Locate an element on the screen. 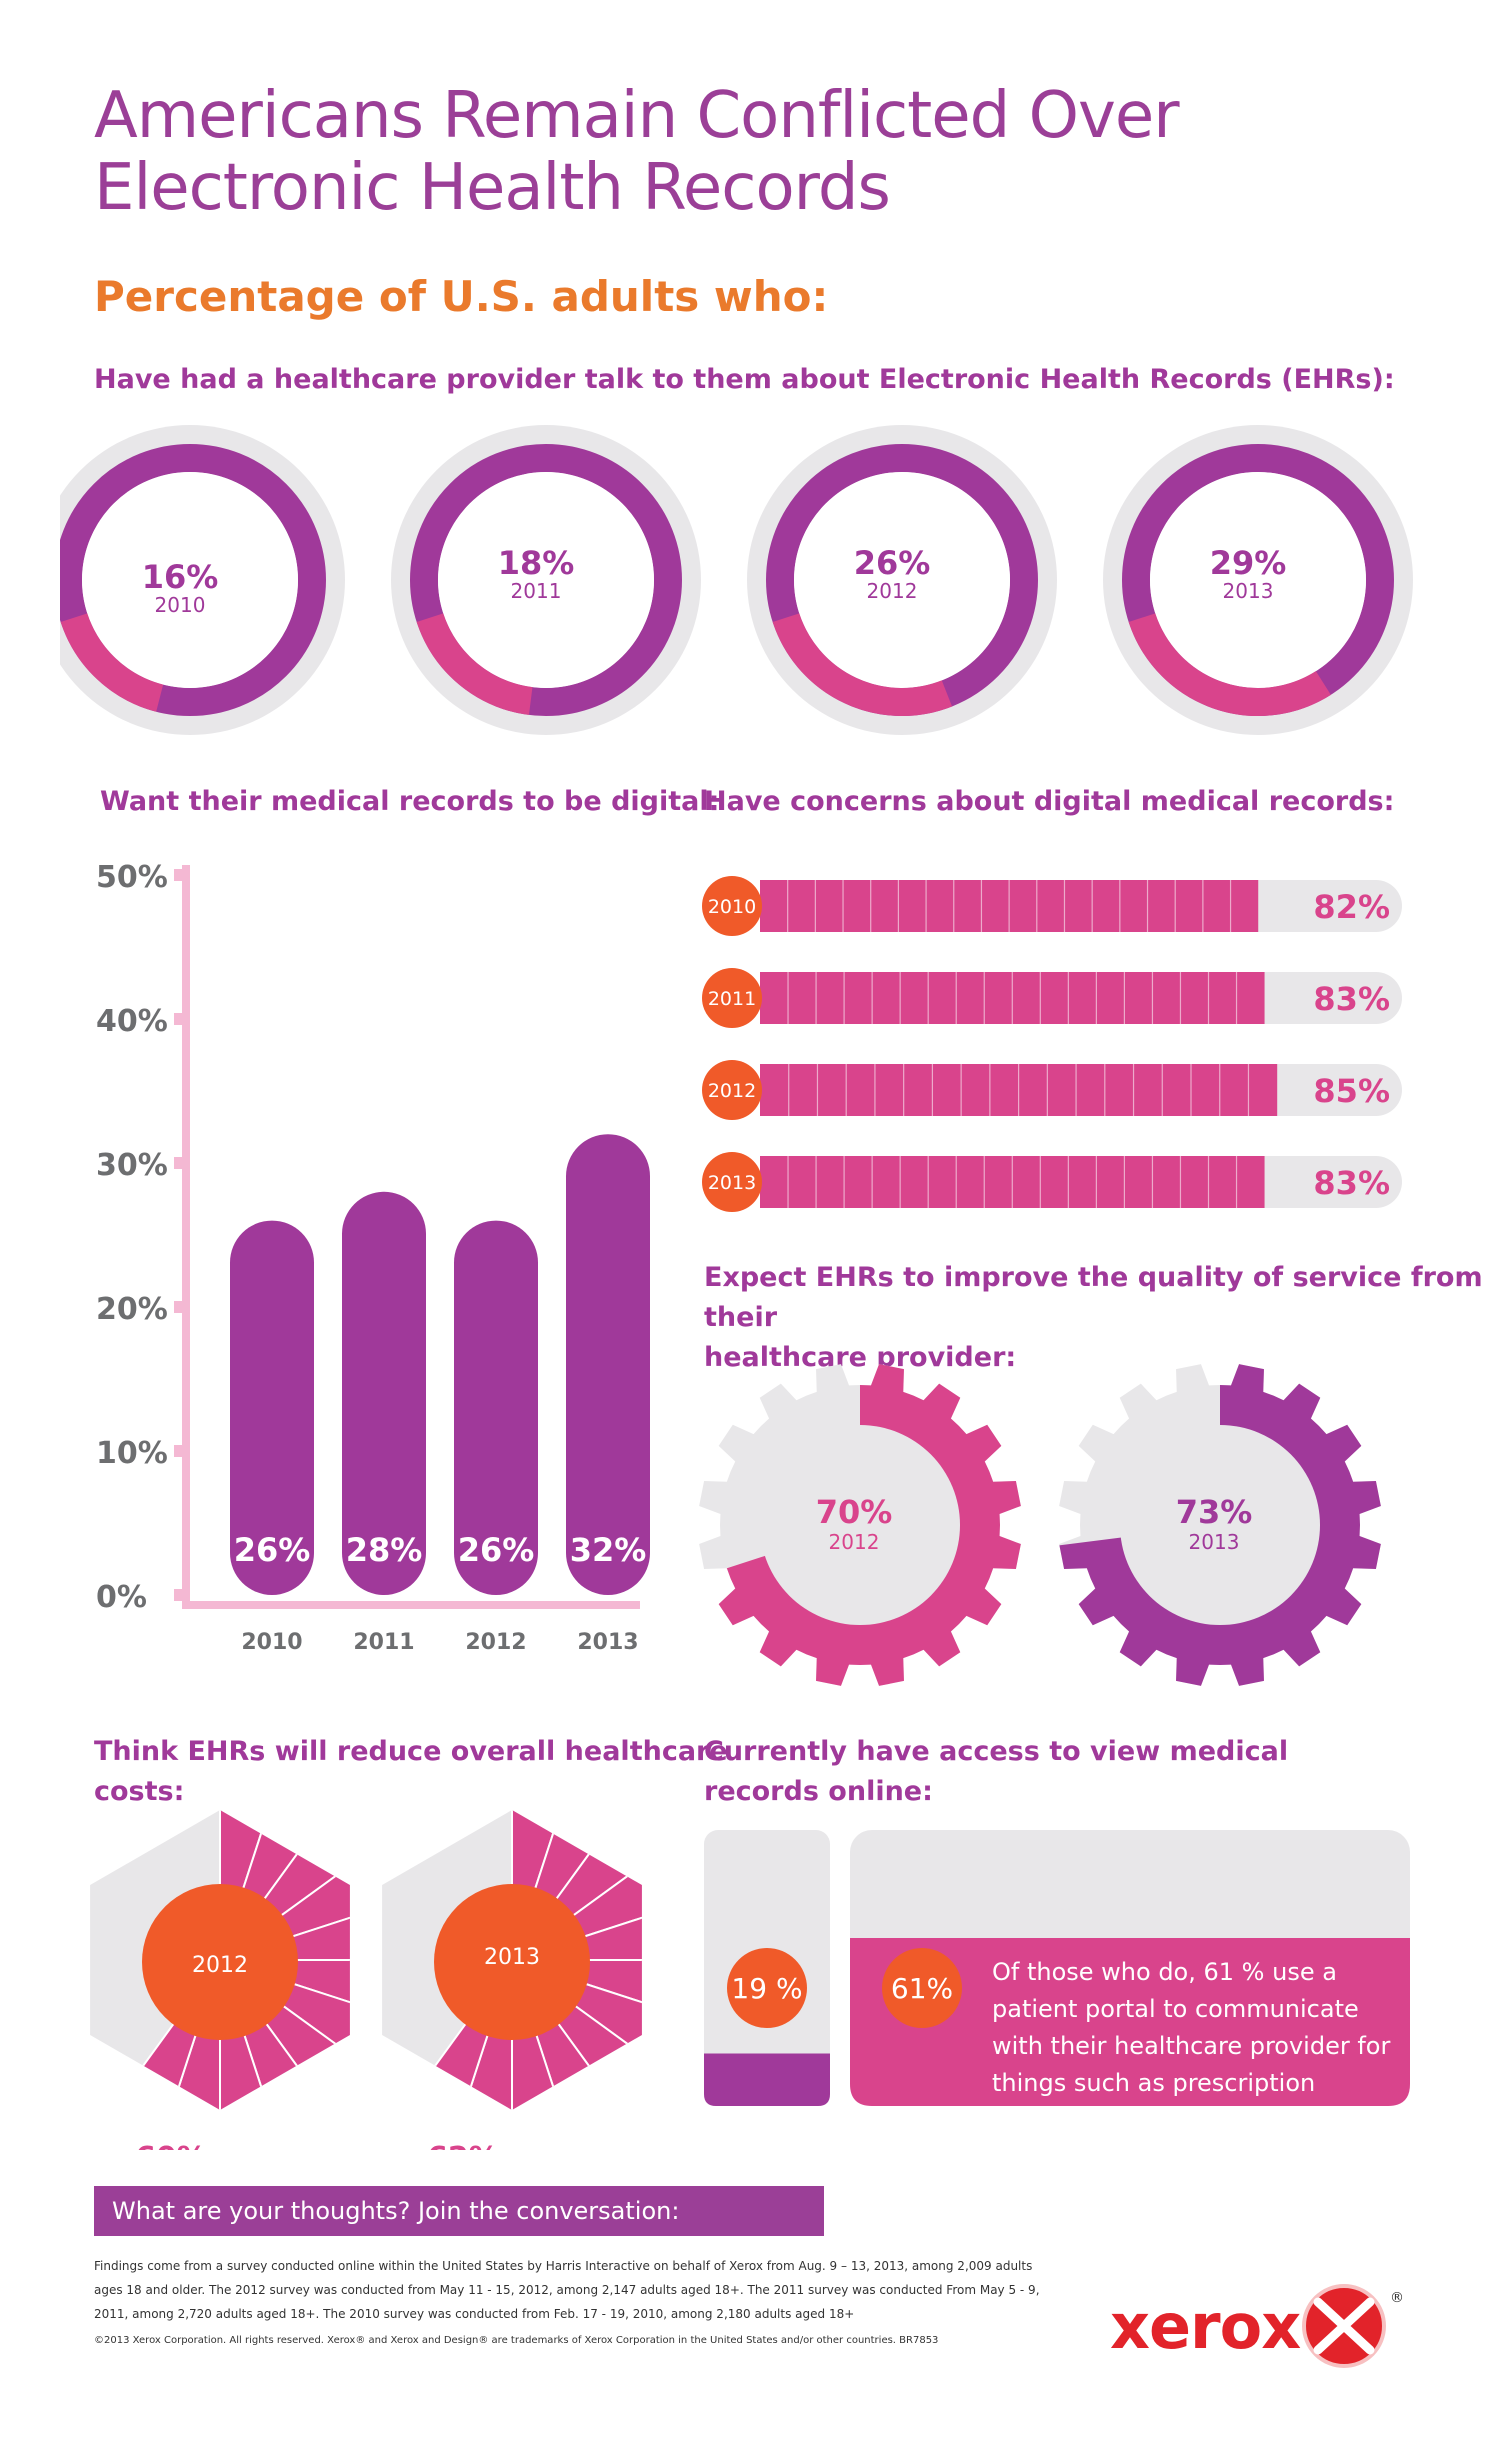 The width and height of the screenshot is (1500, 2444). online-access-chart: 19 % 61% is located at coordinates (1057, 1968).